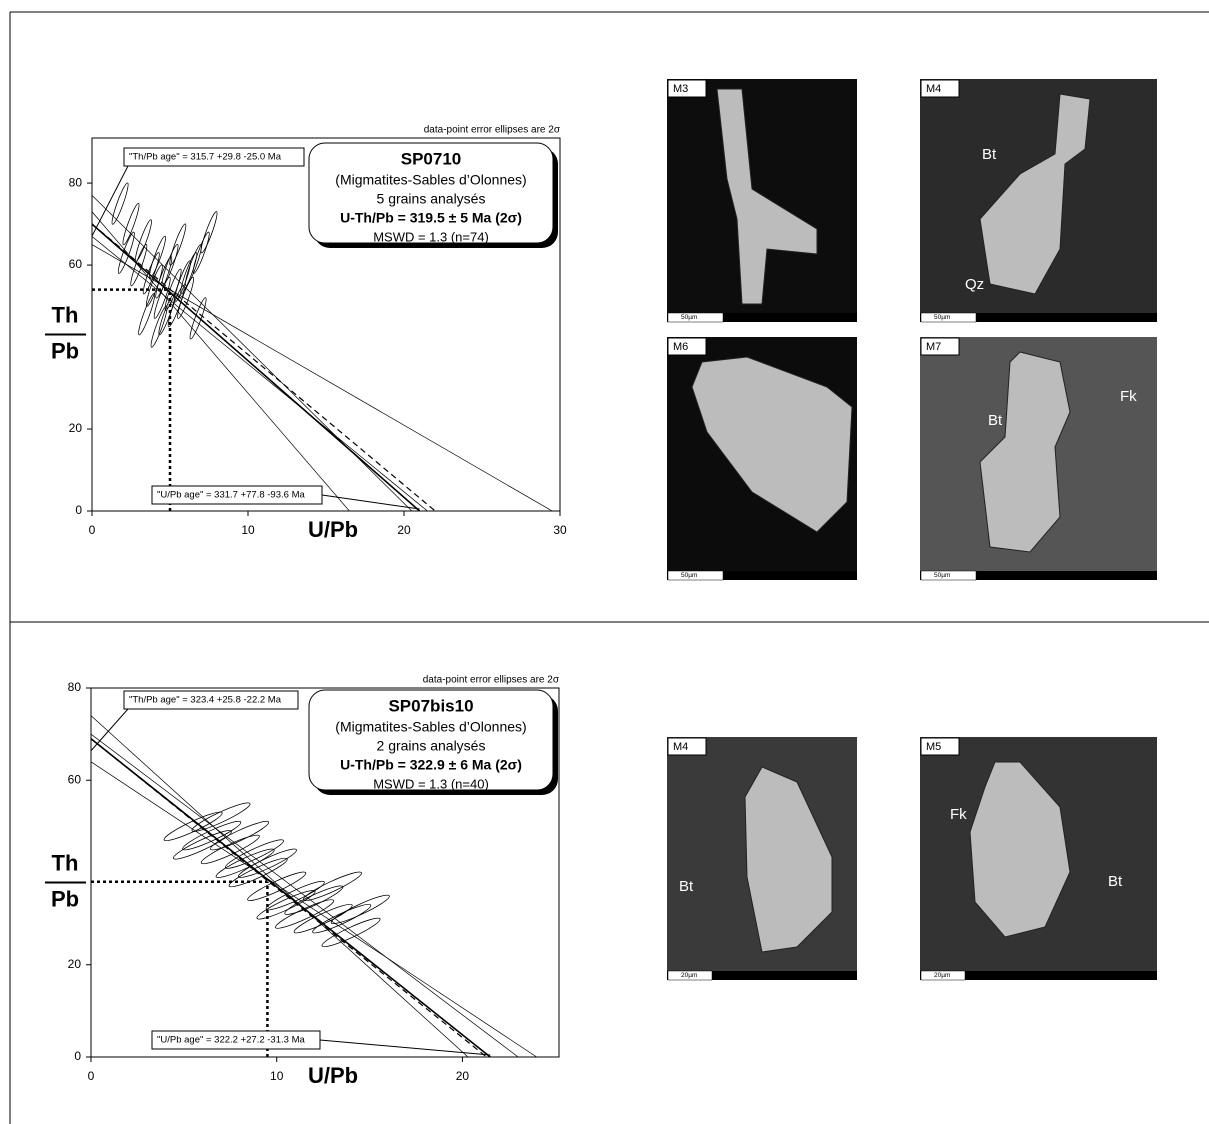  What do you see at coordinates (933, 347) in the screenshot?
I see `image-label: M7` at bounding box center [933, 347].